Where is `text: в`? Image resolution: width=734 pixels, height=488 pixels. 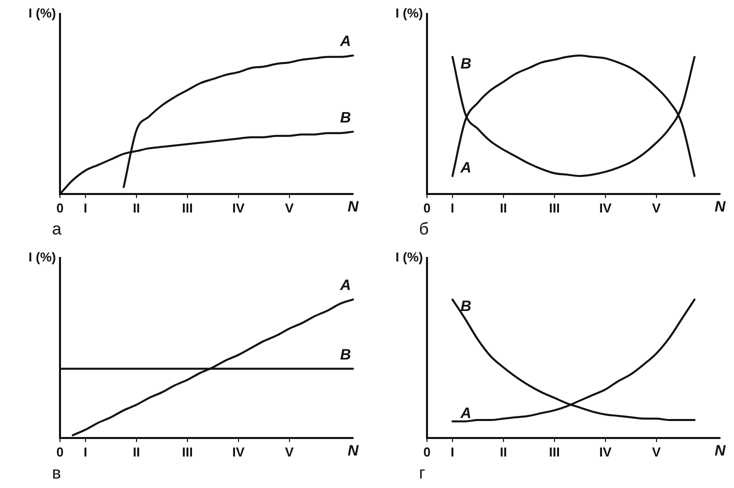 text: в is located at coordinates (57, 472).